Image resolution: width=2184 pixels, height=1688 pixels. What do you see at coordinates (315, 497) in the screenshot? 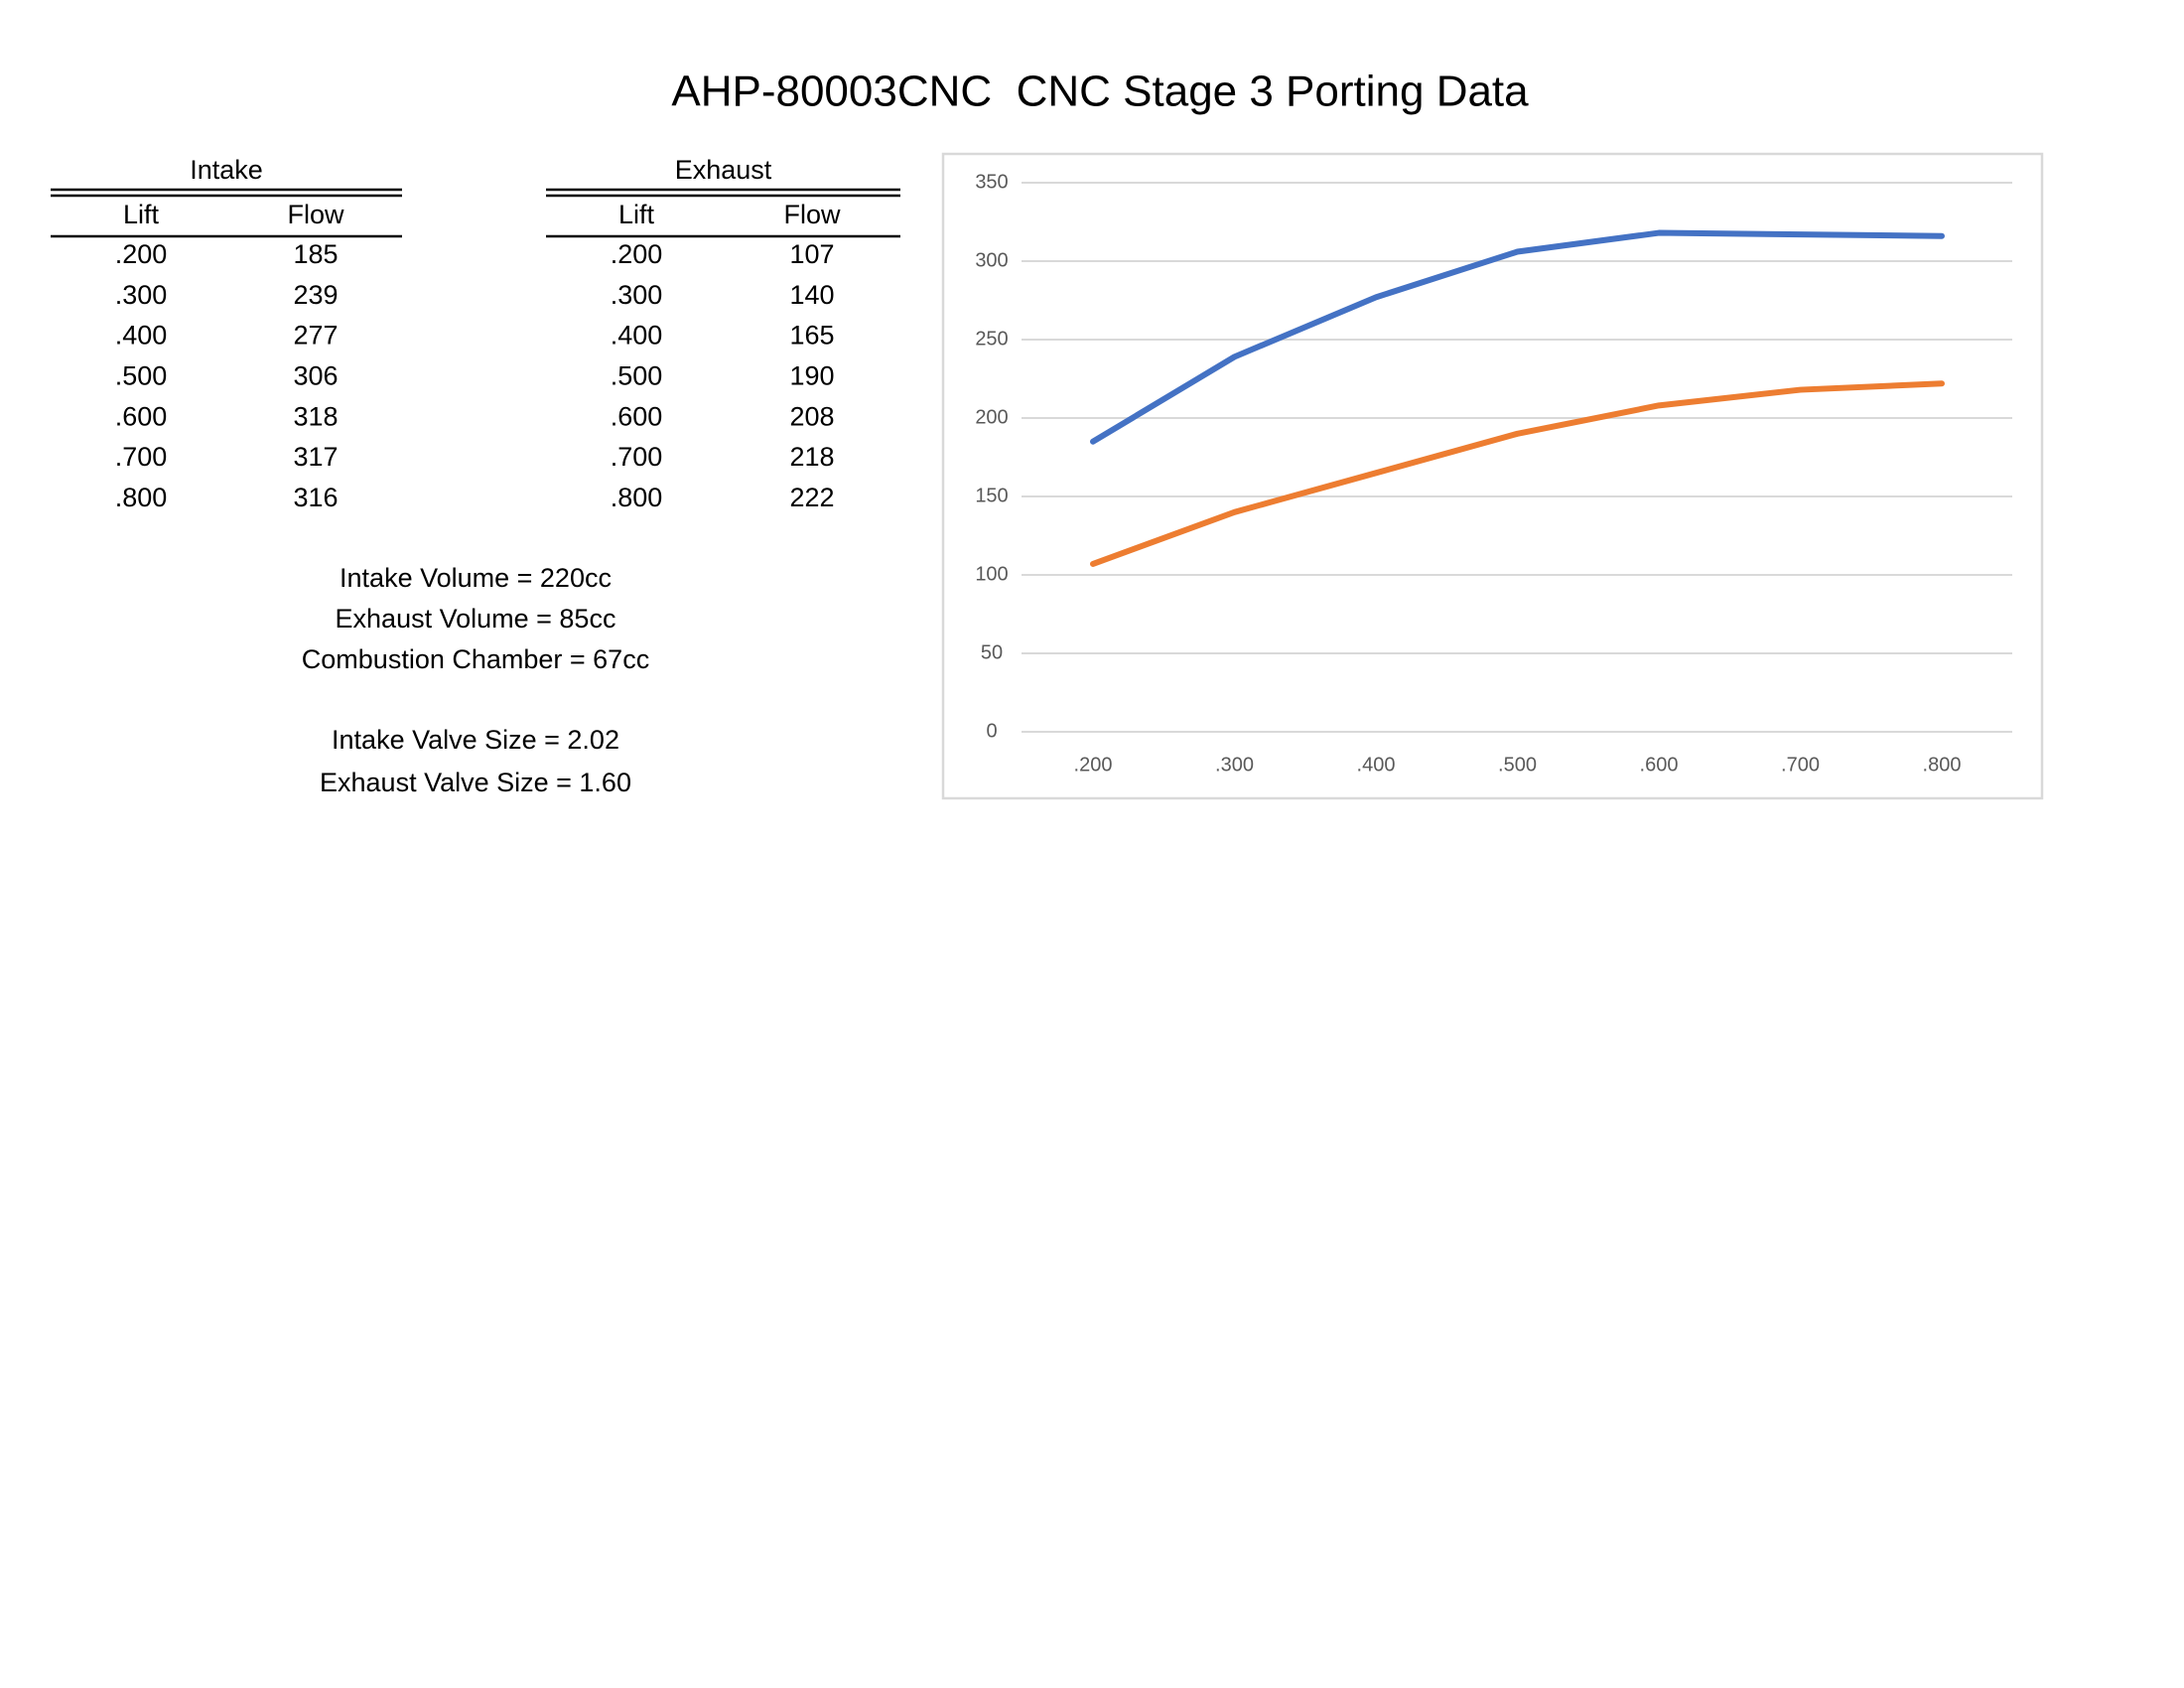
I see `table-cell: 316` at bounding box center [315, 497].